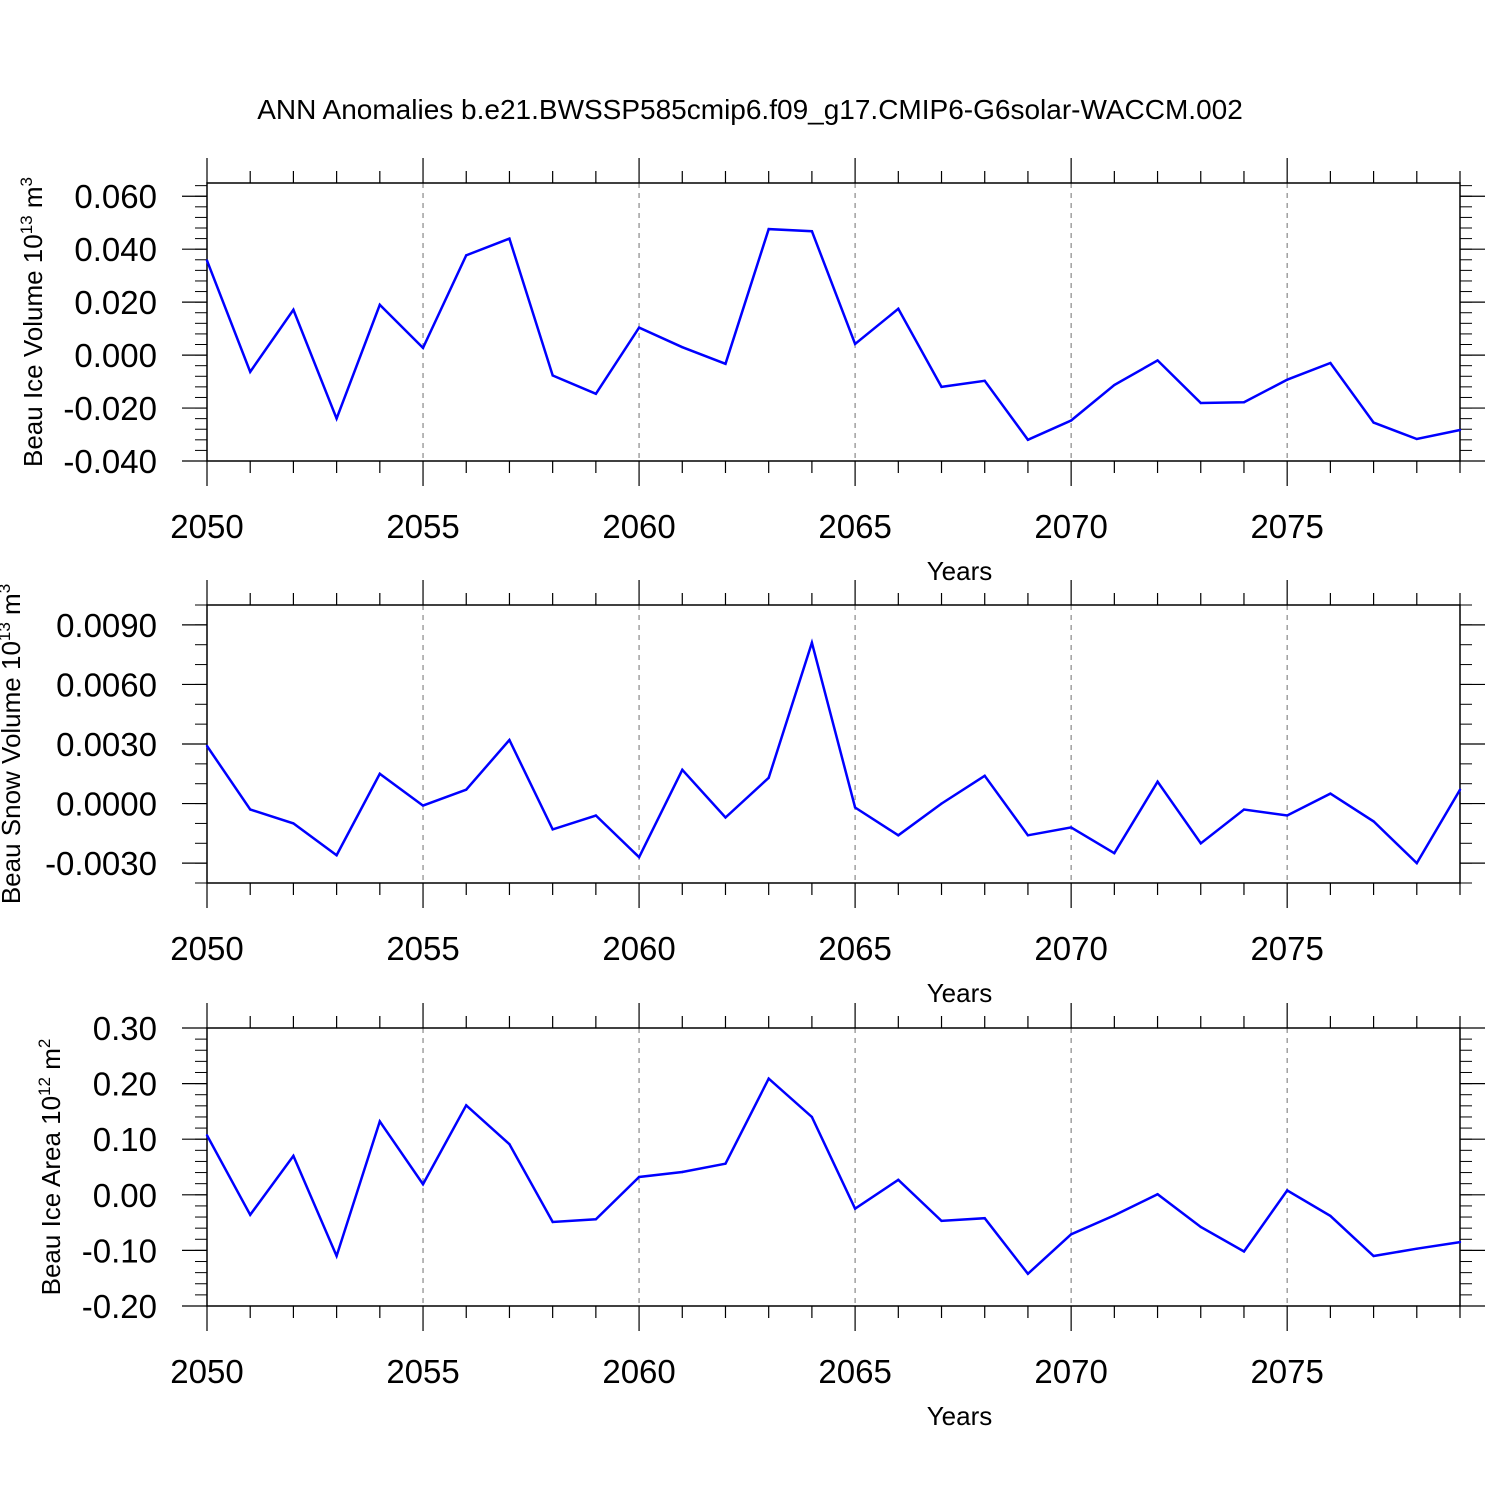 This screenshot has height=1500, width=1500. Describe the element at coordinates (119, 1250) in the screenshot. I see `y-tick-label: -0.10` at that location.